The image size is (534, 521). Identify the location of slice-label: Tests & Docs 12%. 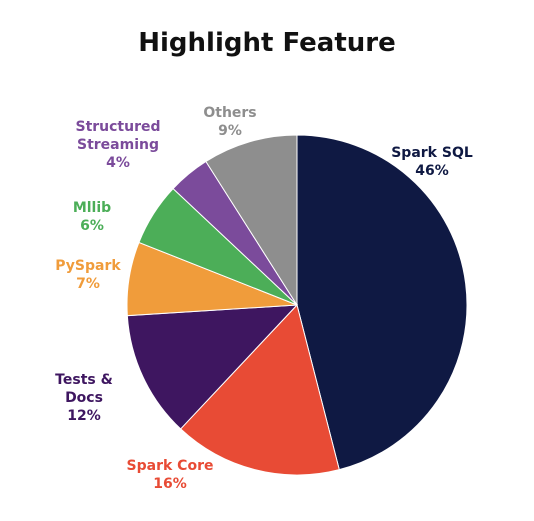
(84, 398).